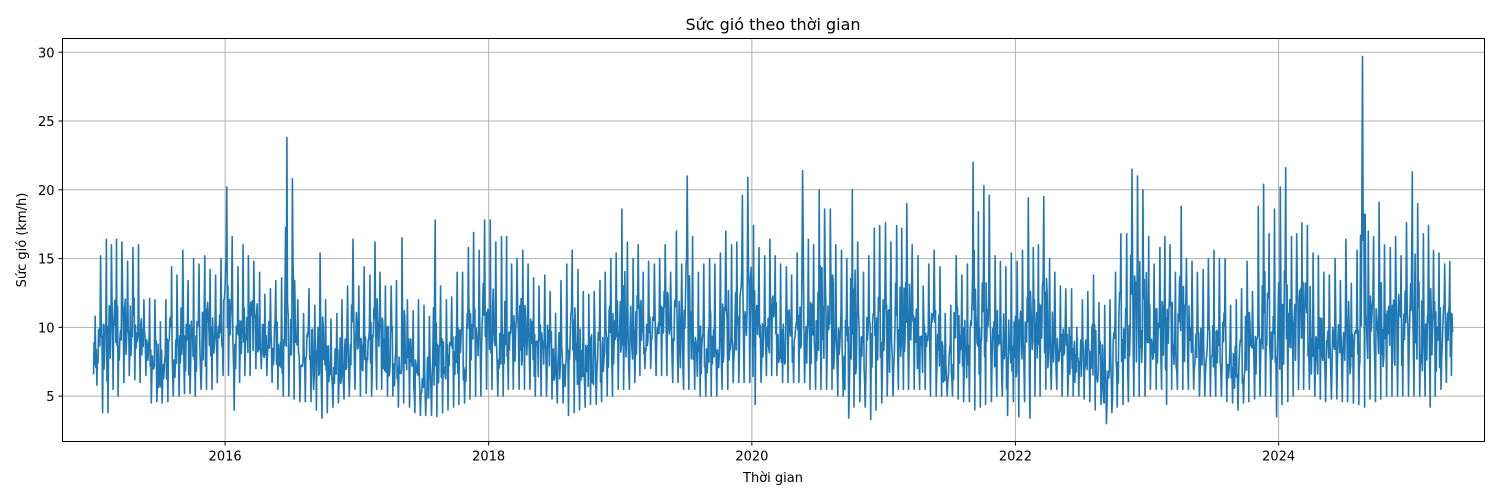  I want to click on x-axis: 2016 2018 2020 2022 2024, so click(752, 453).